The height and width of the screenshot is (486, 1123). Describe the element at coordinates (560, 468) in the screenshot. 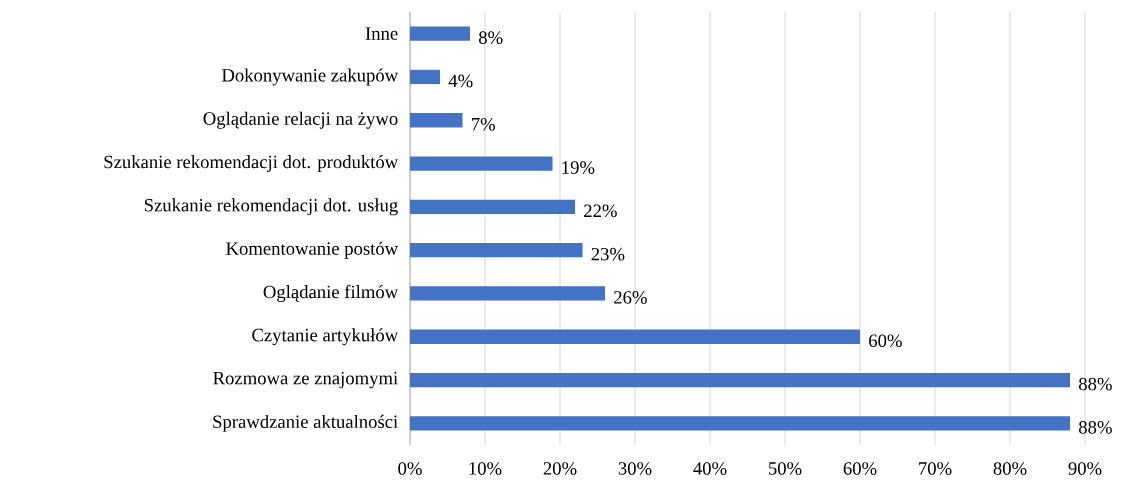

I see `x-tick-label: 20%` at that location.